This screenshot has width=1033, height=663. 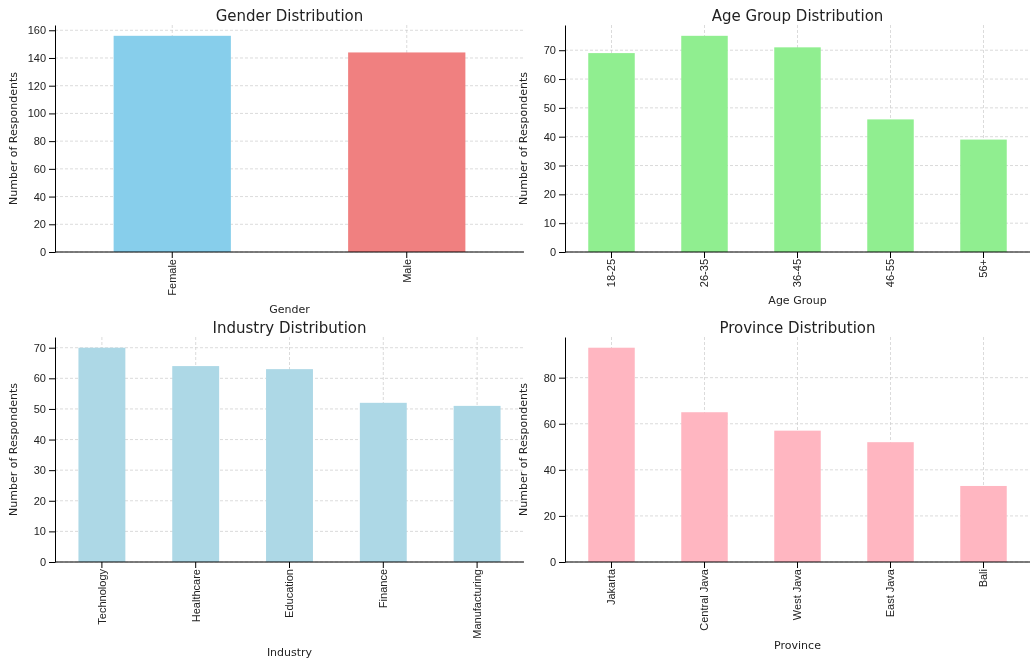 What do you see at coordinates (797, 594) in the screenshot?
I see `x-tick-label: West Java` at bounding box center [797, 594].